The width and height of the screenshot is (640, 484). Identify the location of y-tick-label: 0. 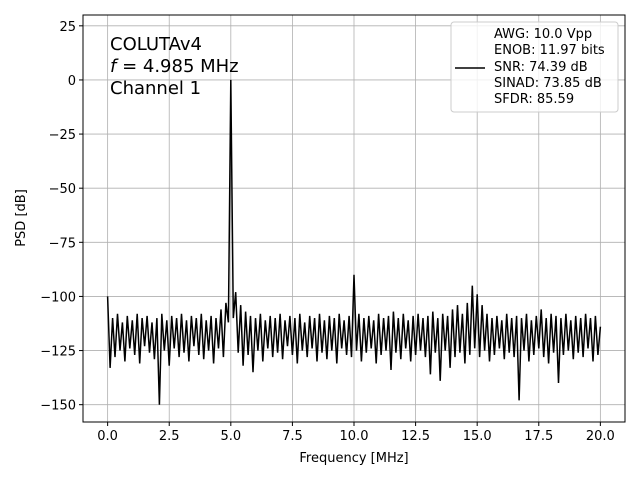
(72, 81).